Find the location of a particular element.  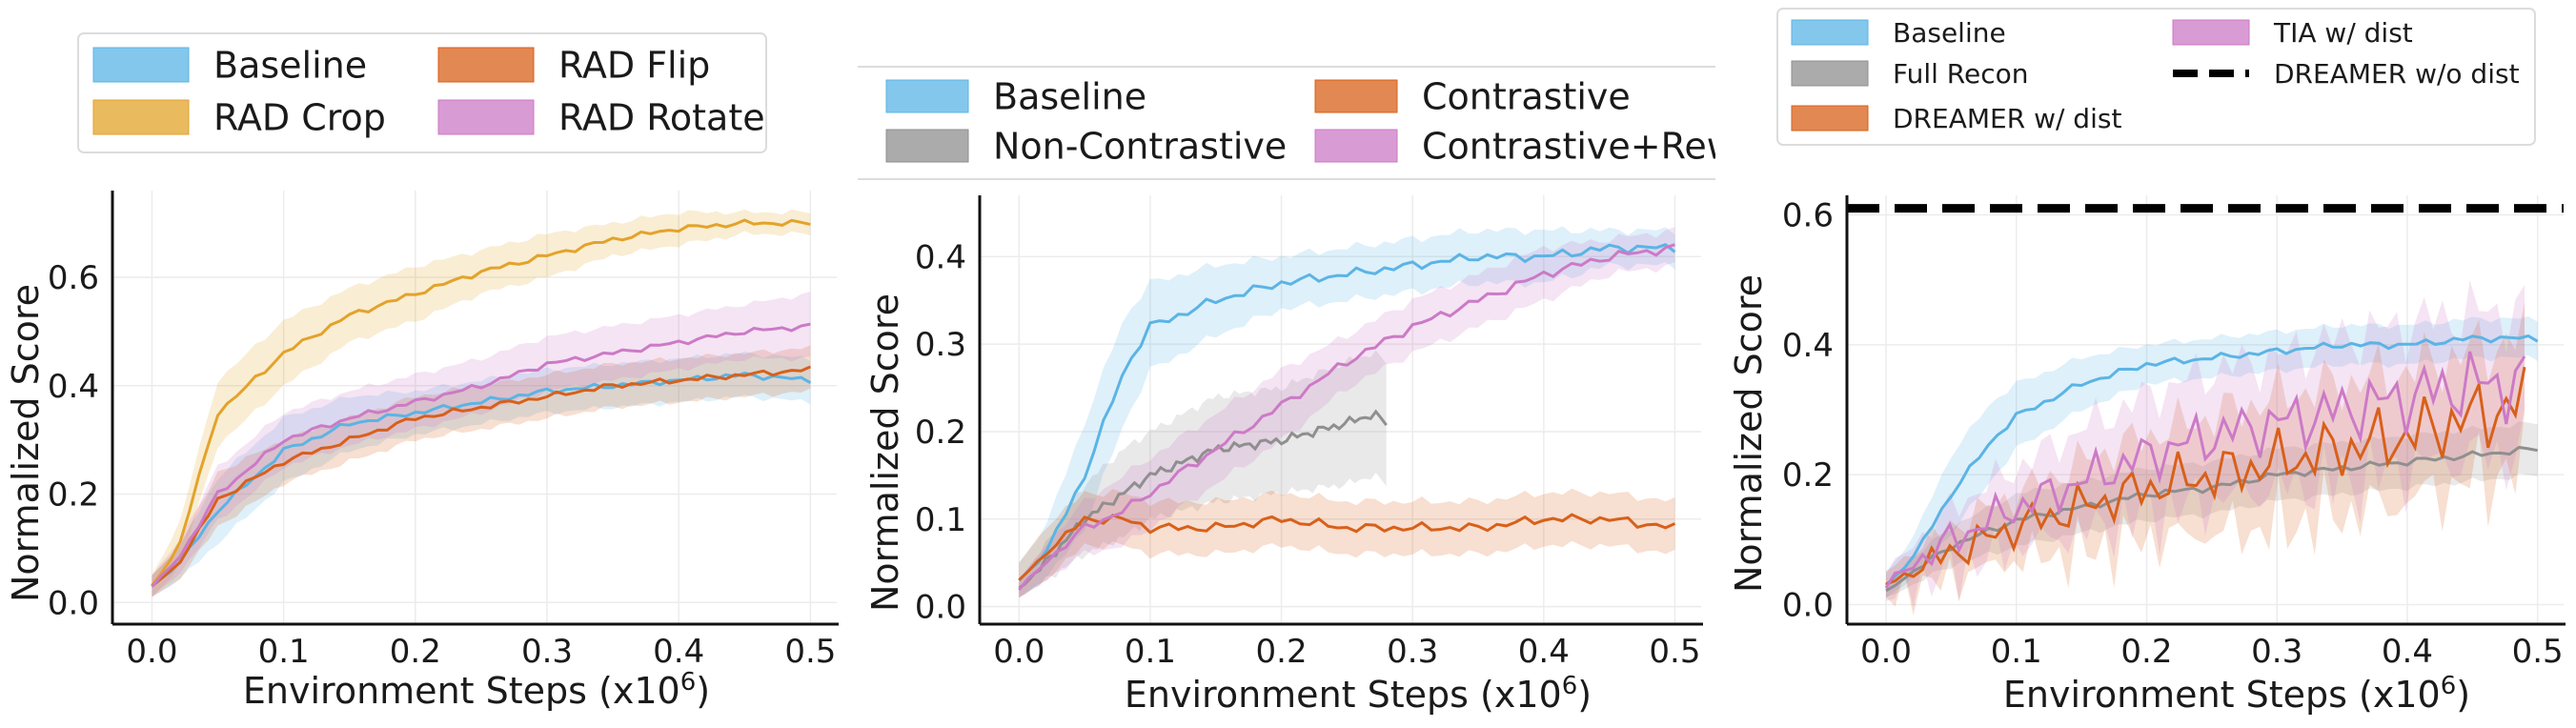

chart-2-ytick-label: 0.2 is located at coordinates (941, 433).